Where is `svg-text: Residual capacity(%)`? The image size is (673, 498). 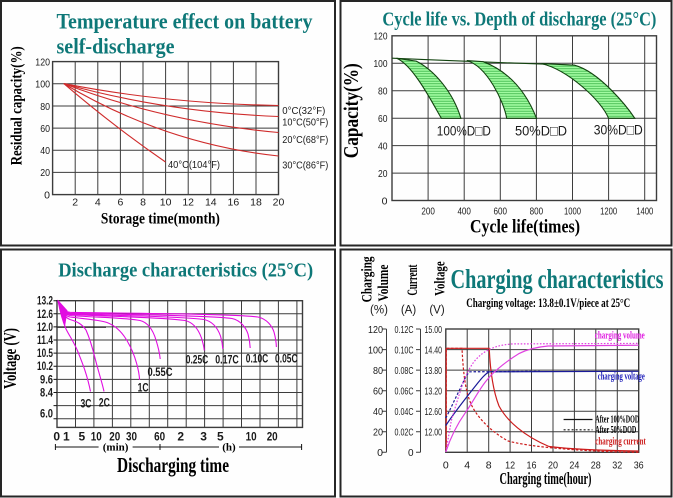 svg-text: Residual capacity(%) is located at coordinates (17, 105).